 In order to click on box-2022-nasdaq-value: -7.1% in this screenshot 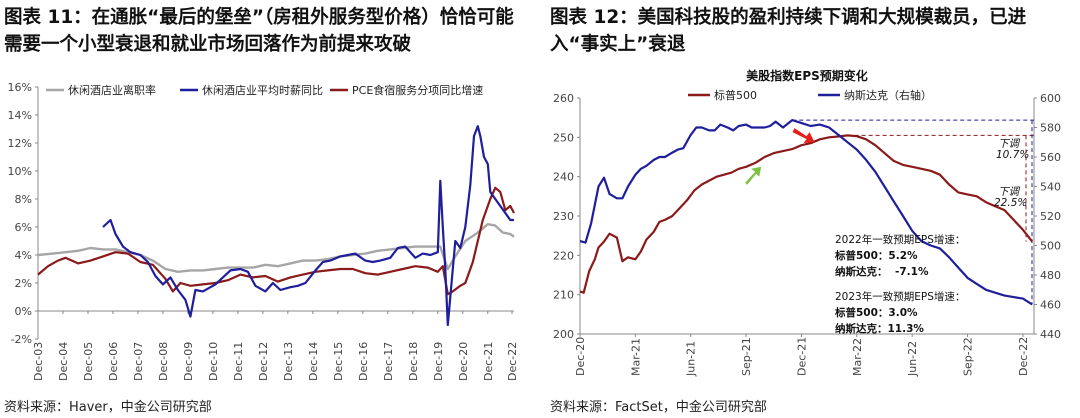, I will do `click(912, 272)`.